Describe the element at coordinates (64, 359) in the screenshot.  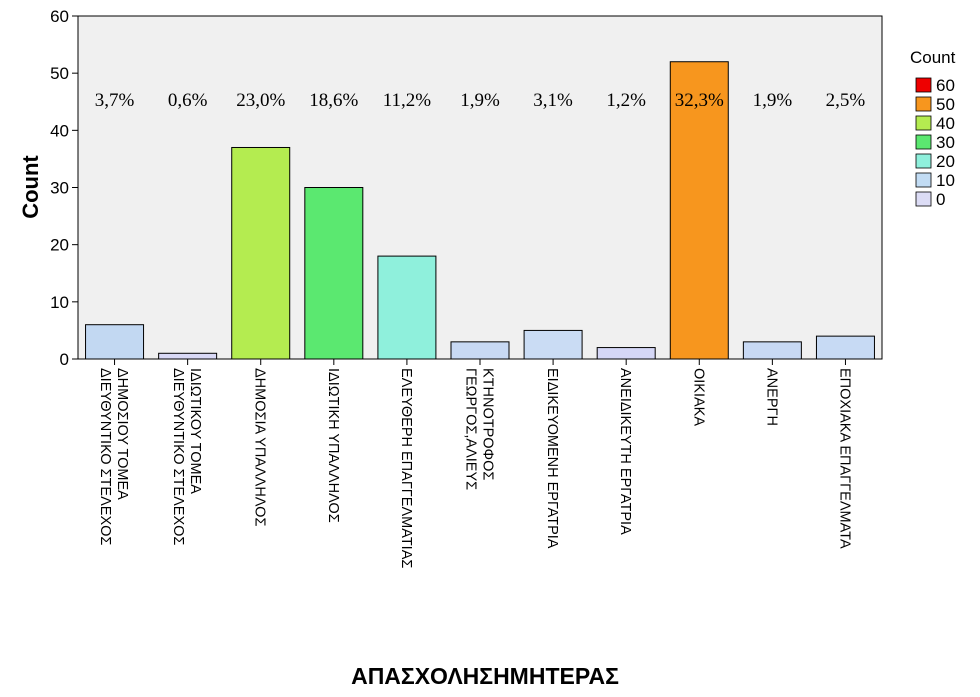
I see `y-tick-label: 0` at that location.